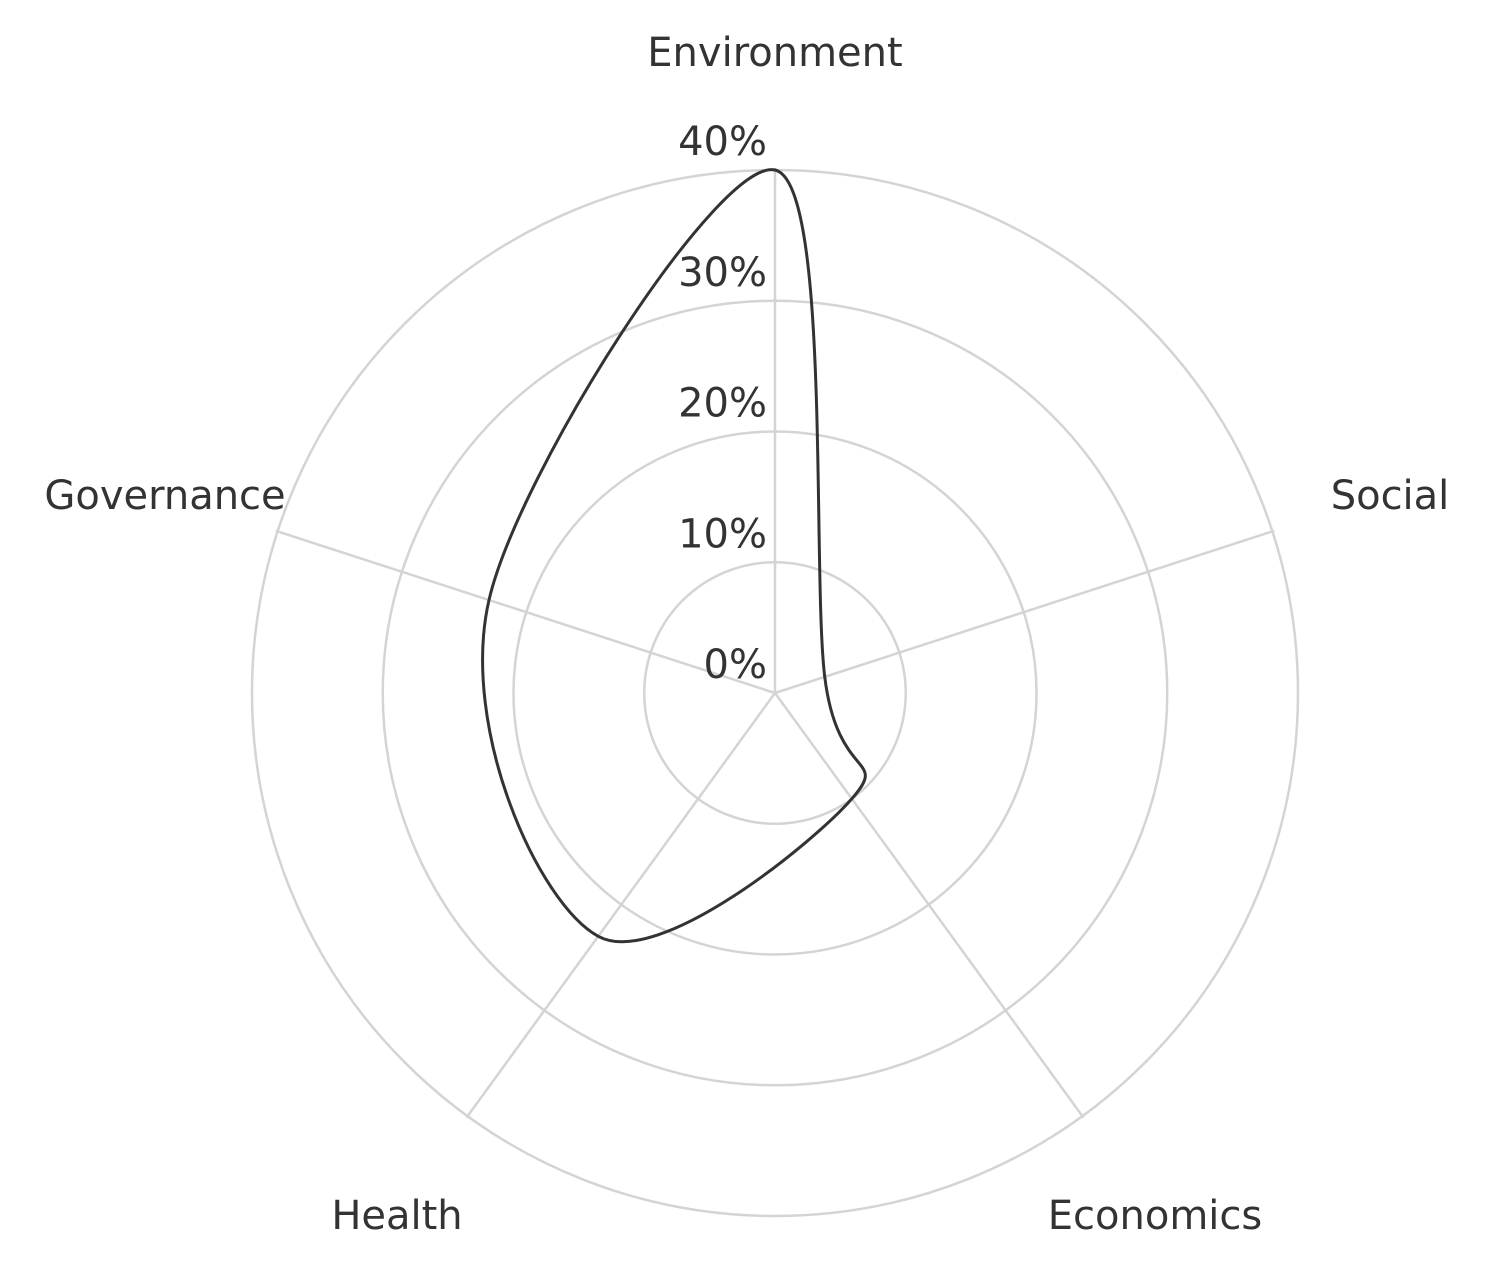  I want to click on category-label: Social, so click(1390, 496).